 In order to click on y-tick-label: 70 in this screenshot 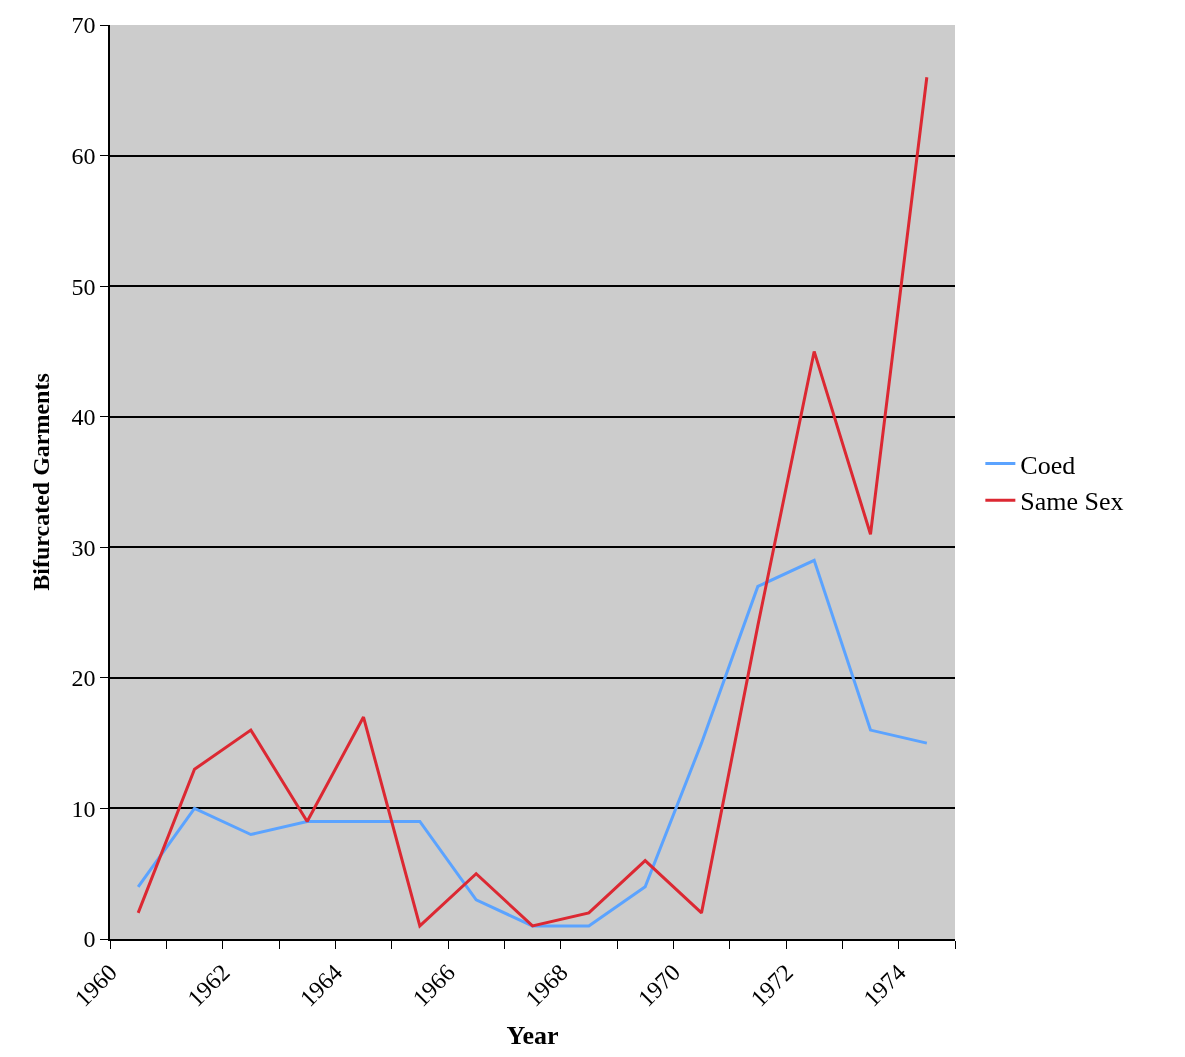, I will do `click(83, 25)`.